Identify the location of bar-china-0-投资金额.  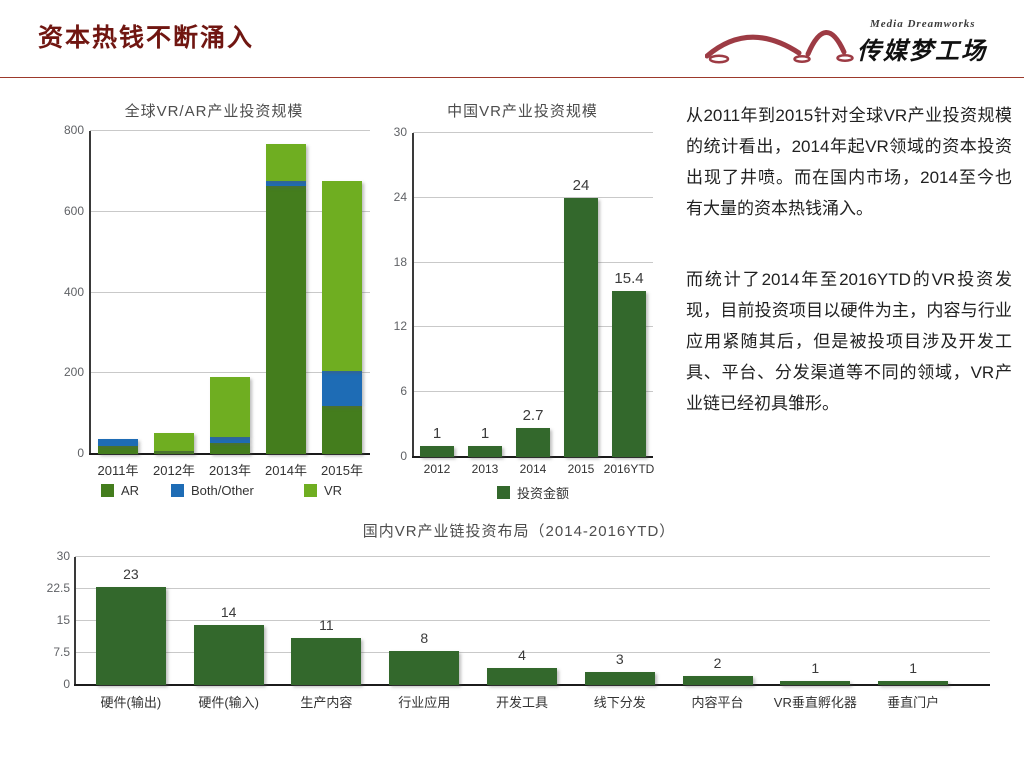
(437, 451).